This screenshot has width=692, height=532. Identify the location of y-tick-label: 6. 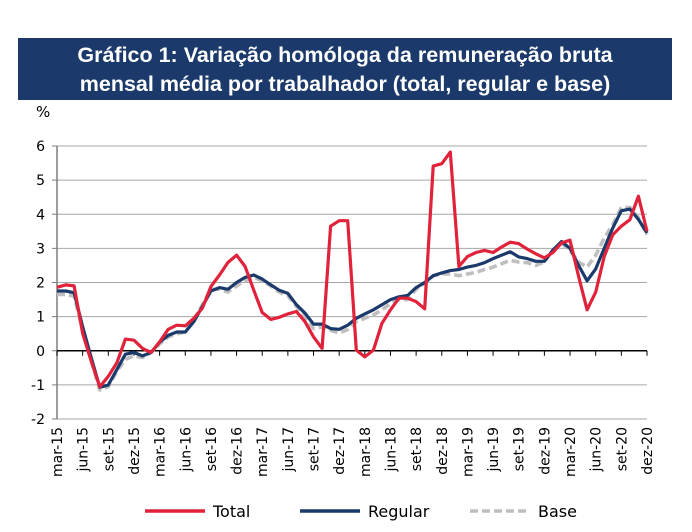
(40, 147).